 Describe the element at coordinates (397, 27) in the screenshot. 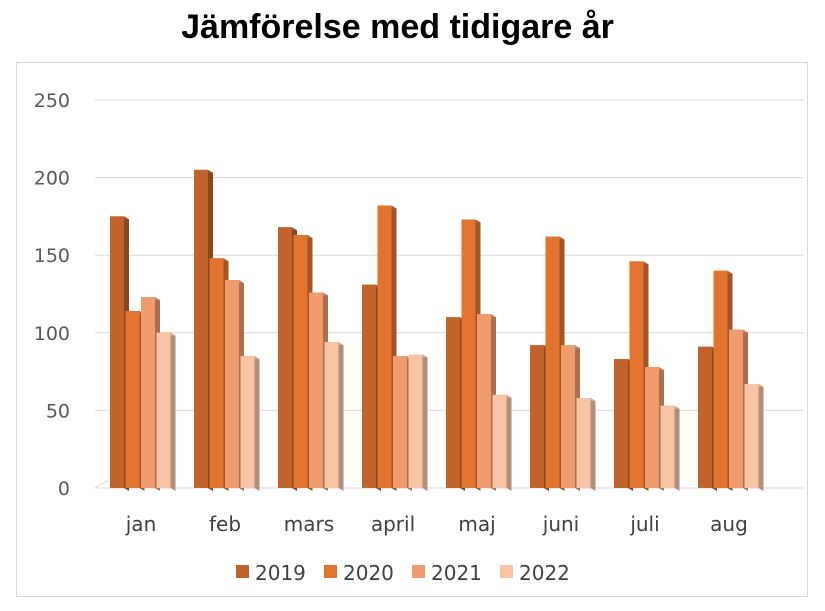

I see `chart-title: Jämförelse med tidigare år` at that location.